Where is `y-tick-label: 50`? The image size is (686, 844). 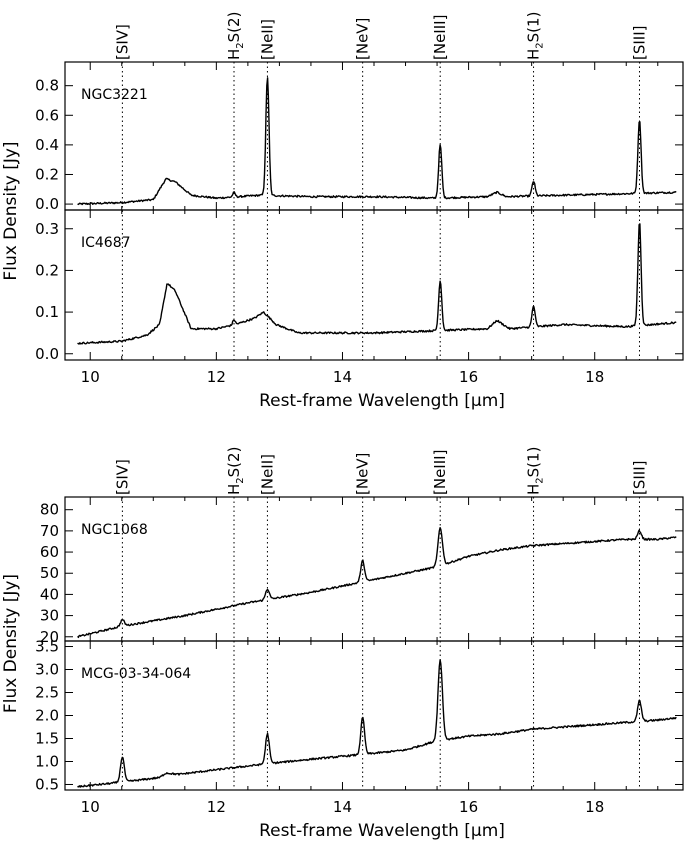 y-tick-label: 50 is located at coordinates (49, 573).